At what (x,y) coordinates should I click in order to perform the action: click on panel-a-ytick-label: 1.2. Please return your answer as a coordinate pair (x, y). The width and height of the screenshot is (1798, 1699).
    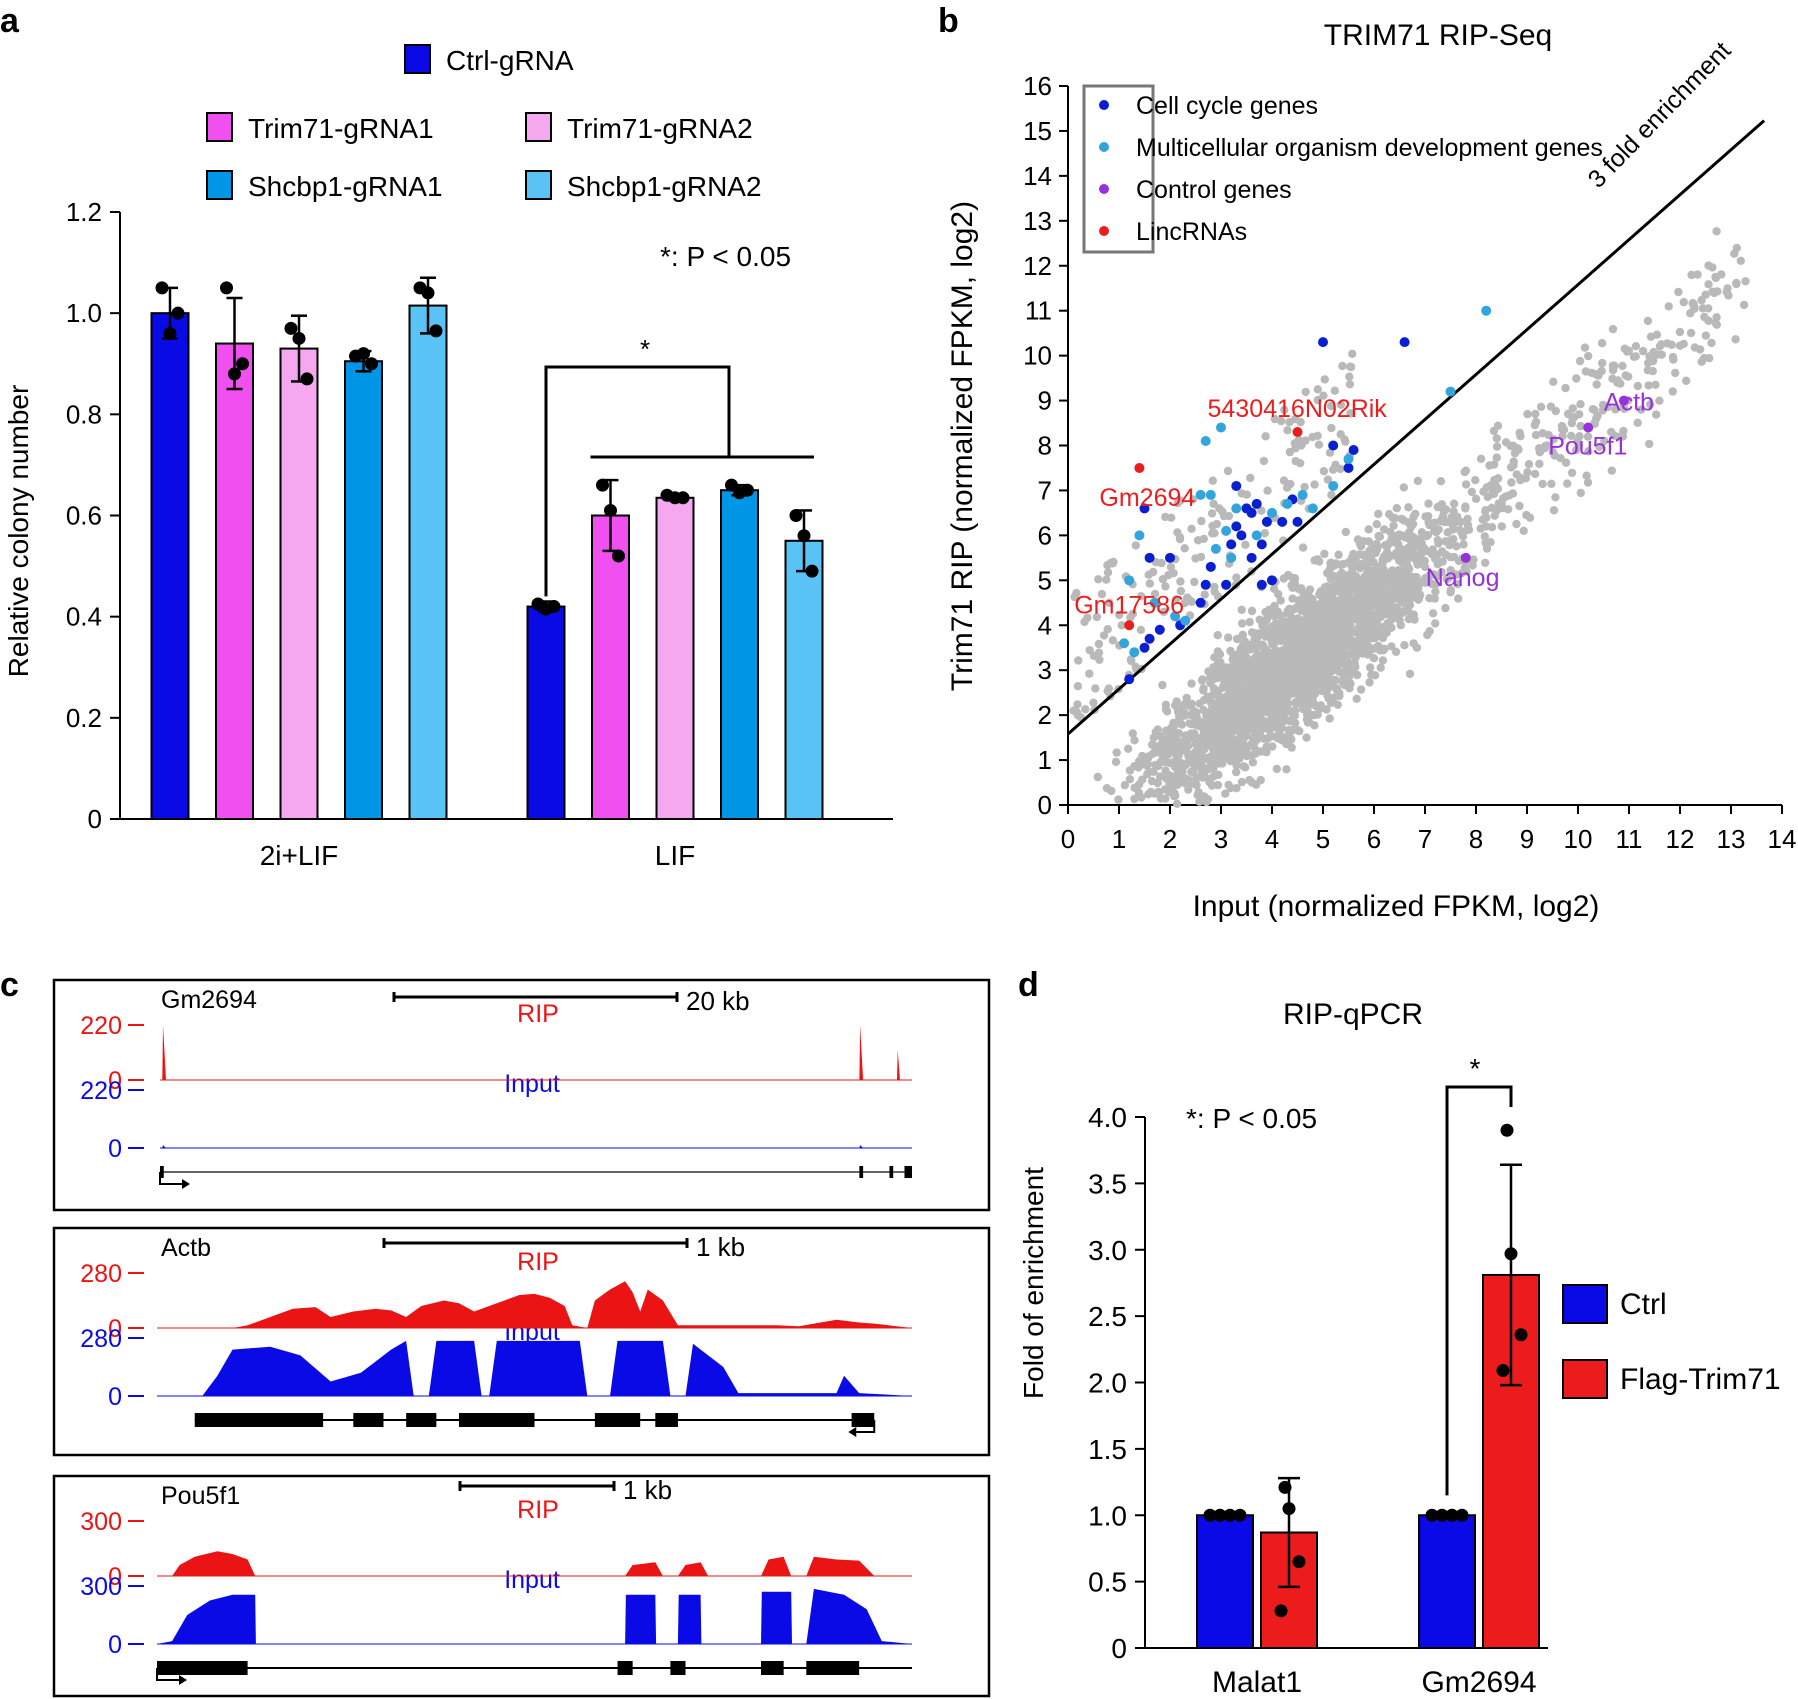
    Looking at the image, I should click on (84, 212).